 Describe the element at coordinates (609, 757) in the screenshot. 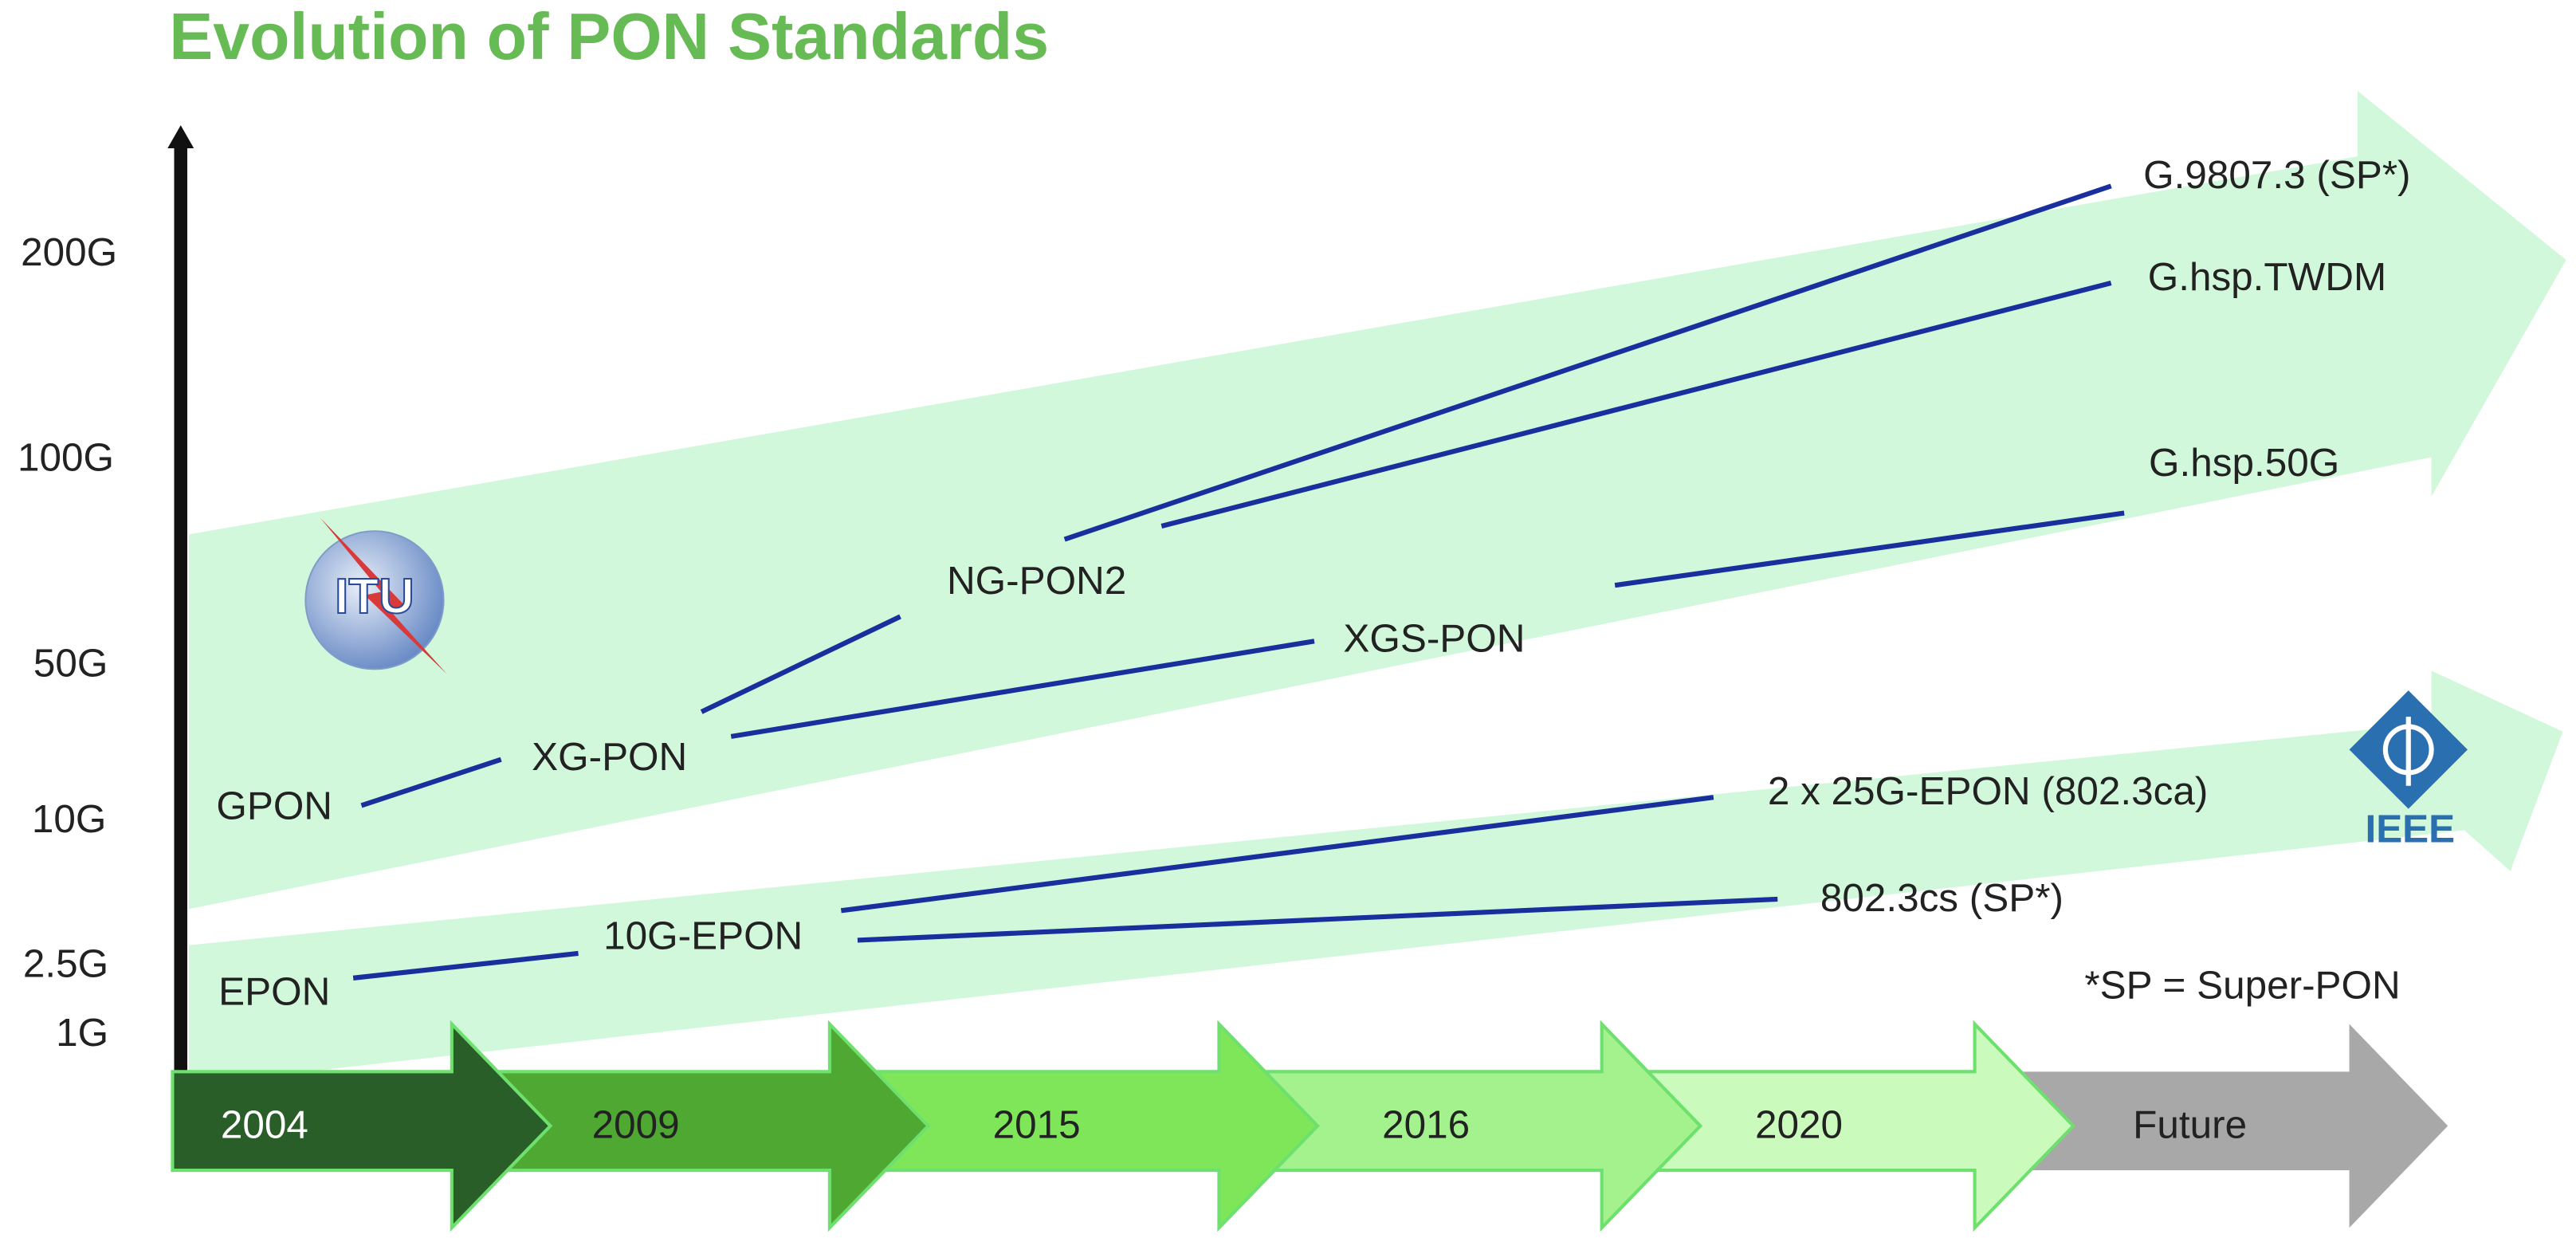

I see `standard-label: XG-PON` at that location.